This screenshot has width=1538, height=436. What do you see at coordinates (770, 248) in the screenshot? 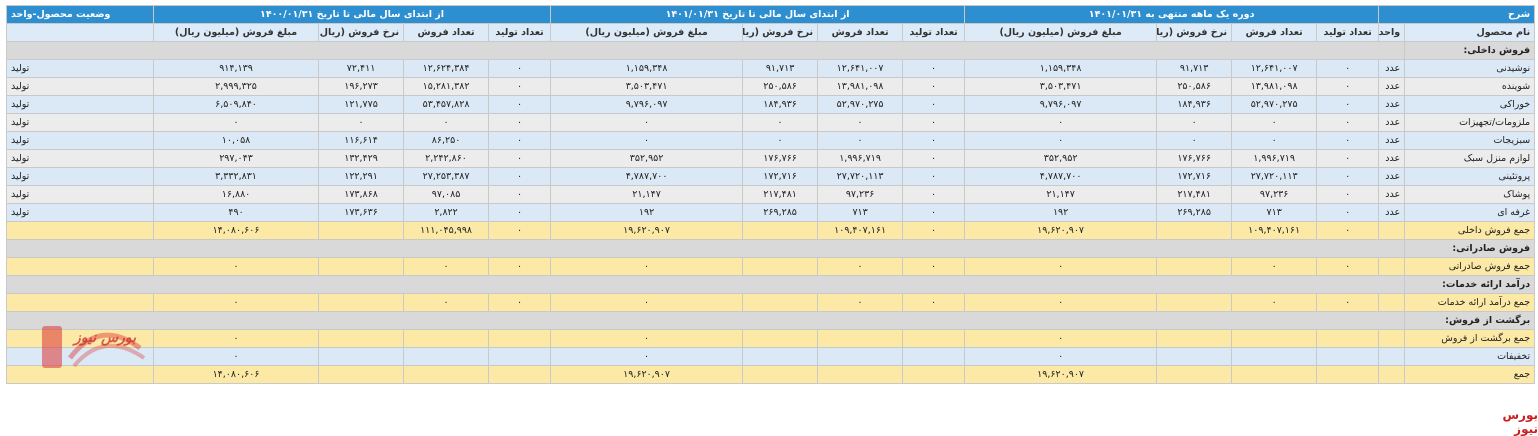
I see `section-row: فروش صادراتی:` at bounding box center [770, 248].